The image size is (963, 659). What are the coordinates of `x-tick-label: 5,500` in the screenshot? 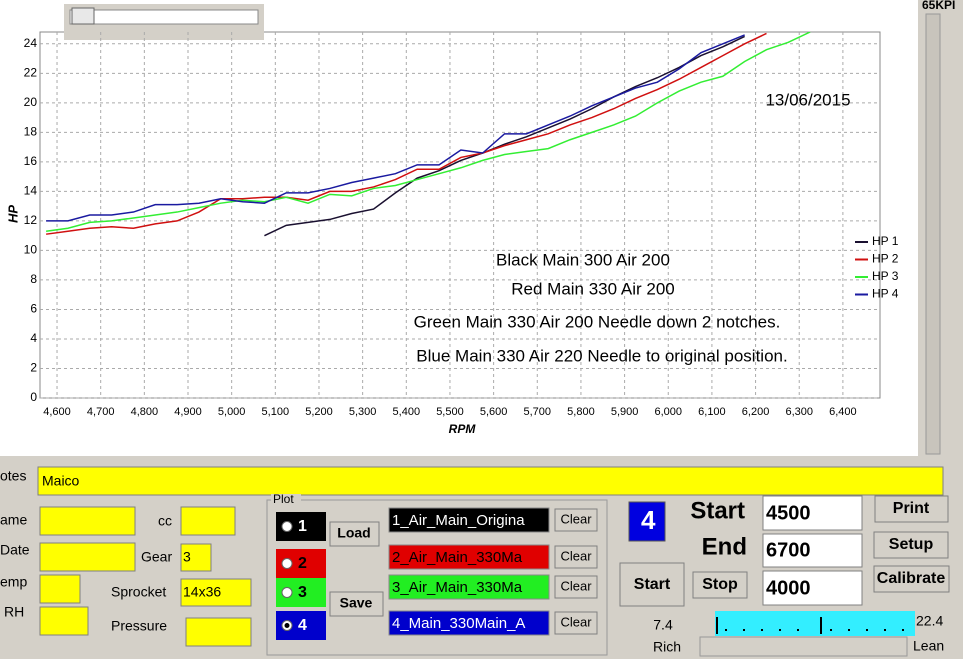 It's located at (450, 412).